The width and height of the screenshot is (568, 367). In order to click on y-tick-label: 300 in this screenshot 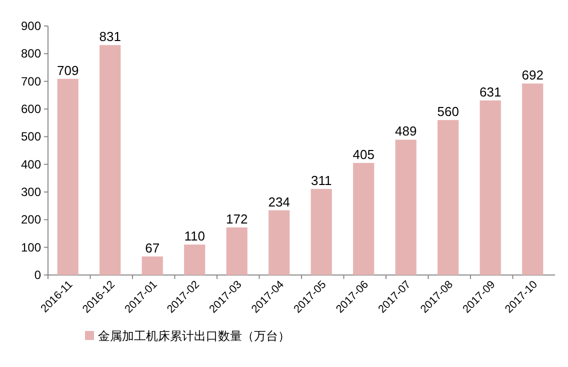, I will do `click(31, 192)`.